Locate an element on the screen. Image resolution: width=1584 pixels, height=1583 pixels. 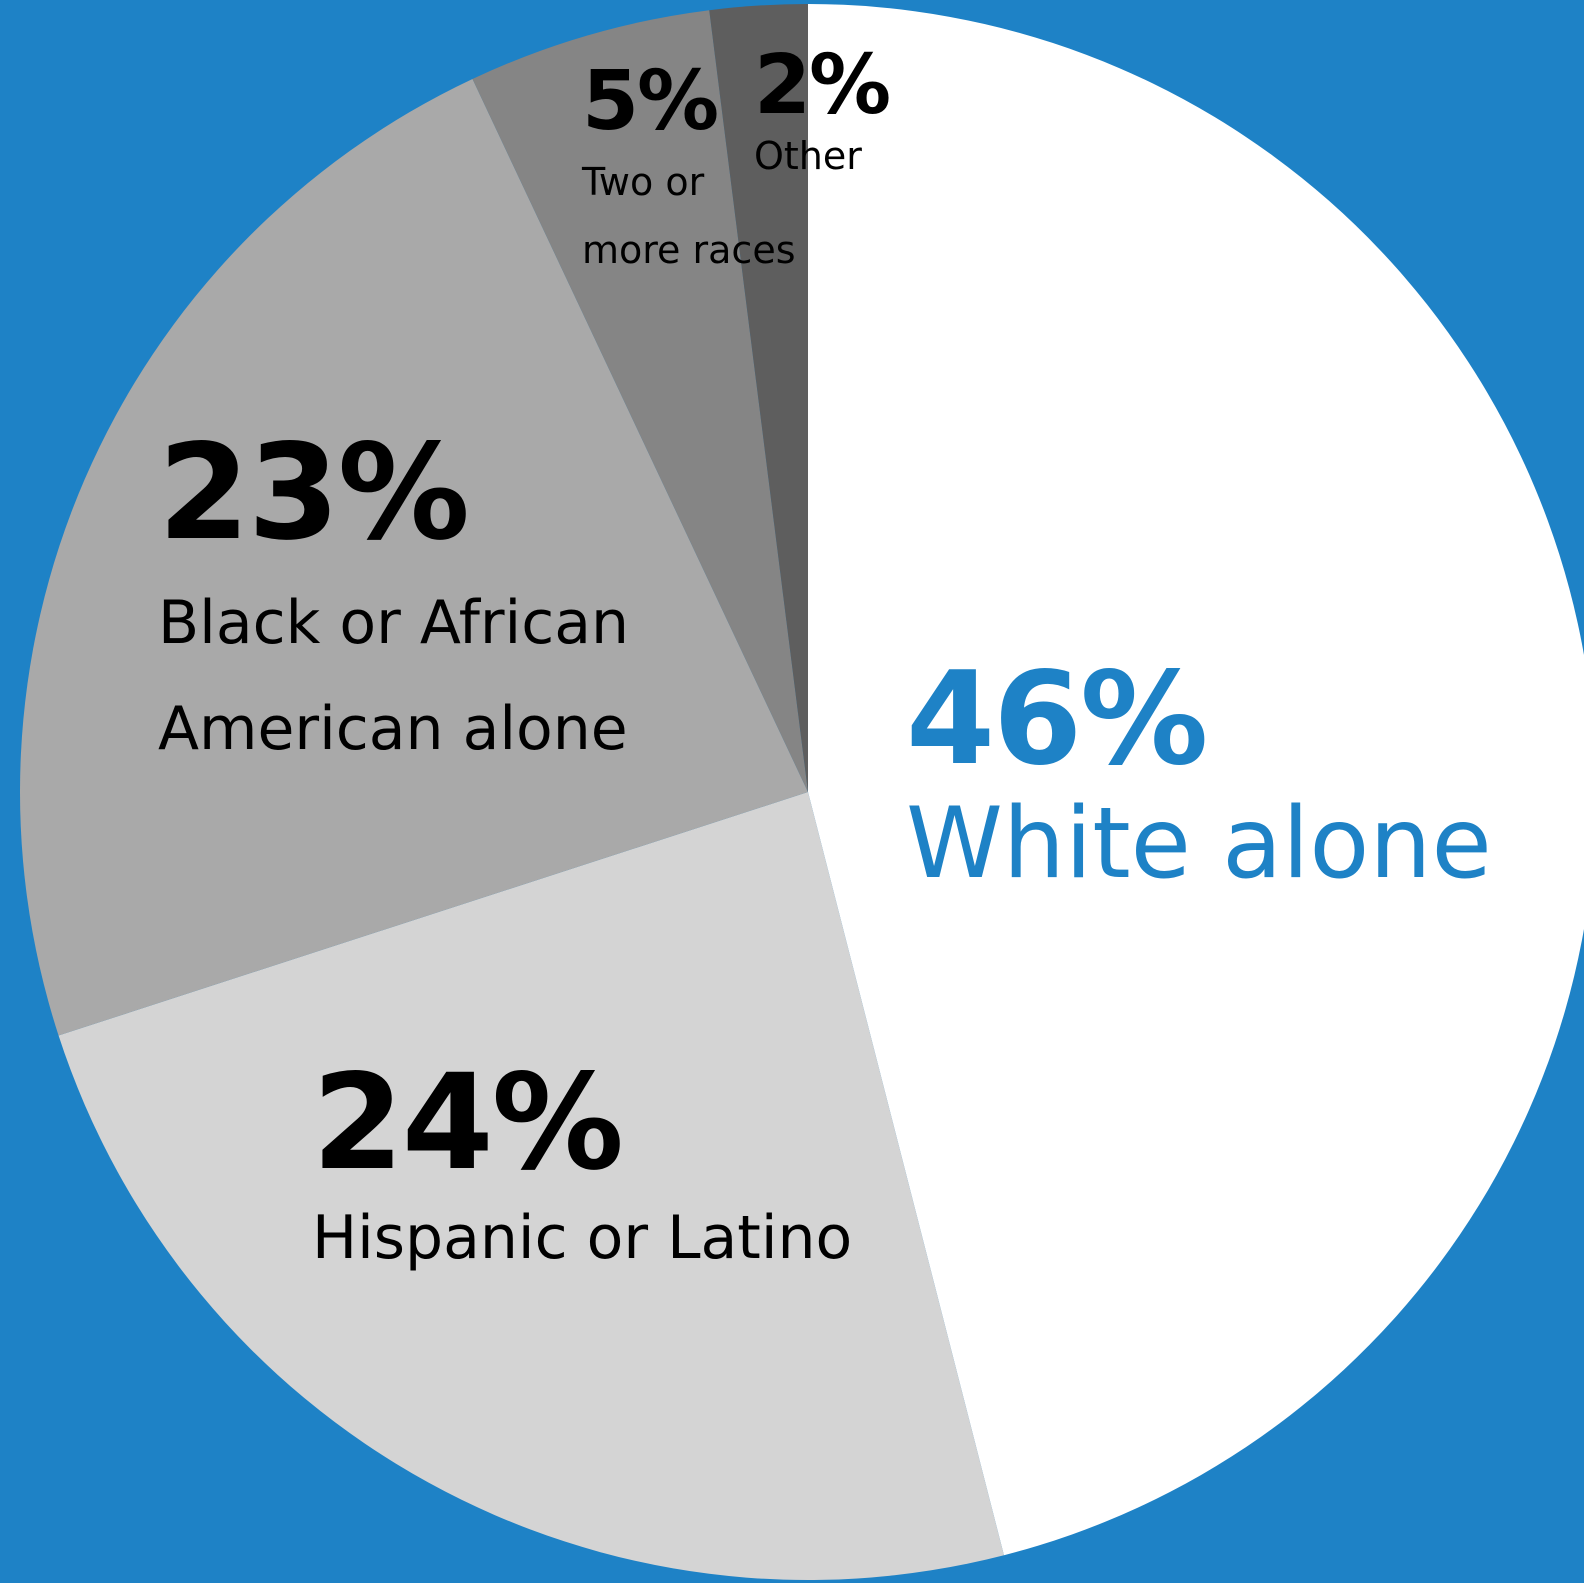
pie-slice-multi is located at coordinates (640, 401).